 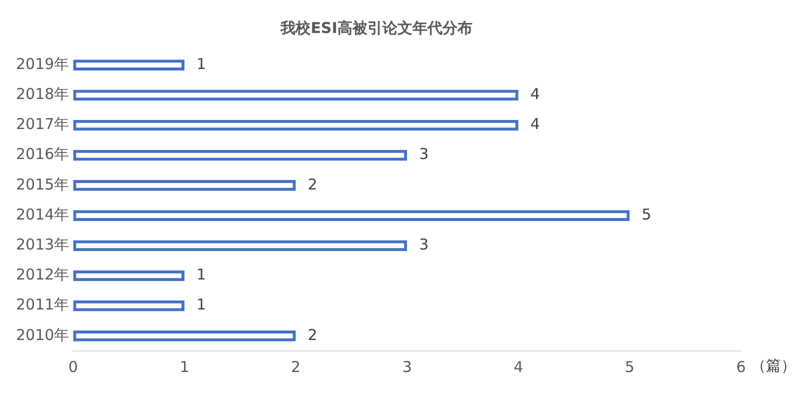 I want to click on y-tick-label: 2017年, so click(x=43, y=124).